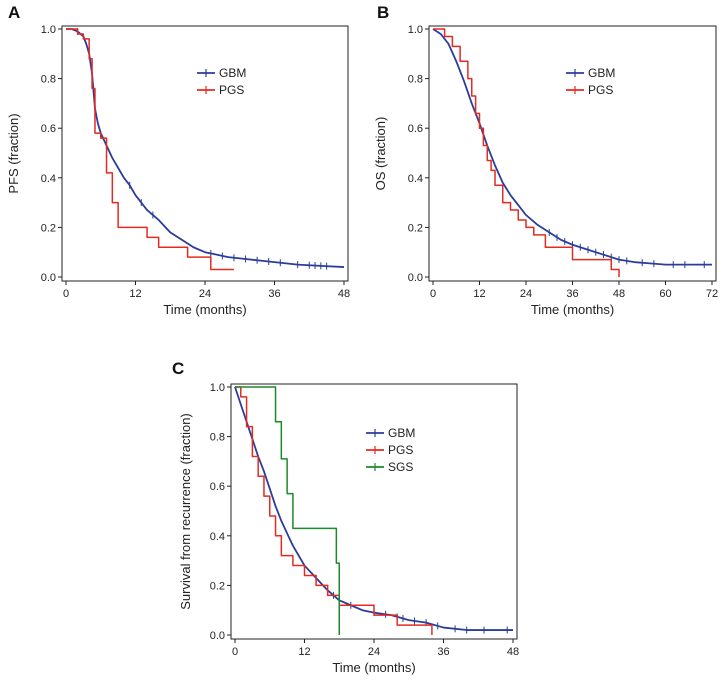 This screenshot has height=682, width=727. What do you see at coordinates (13, 153) in the screenshot?
I see `y-axis-title: PFS (fraction)` at bounding box center [13, 153].